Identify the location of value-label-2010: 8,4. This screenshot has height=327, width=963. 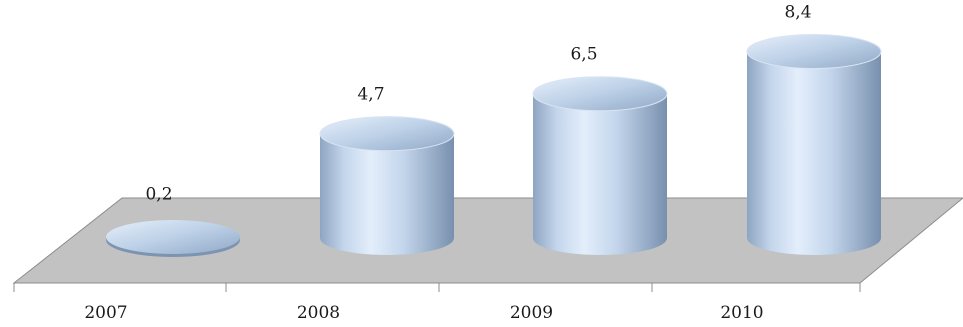
(797, 13).